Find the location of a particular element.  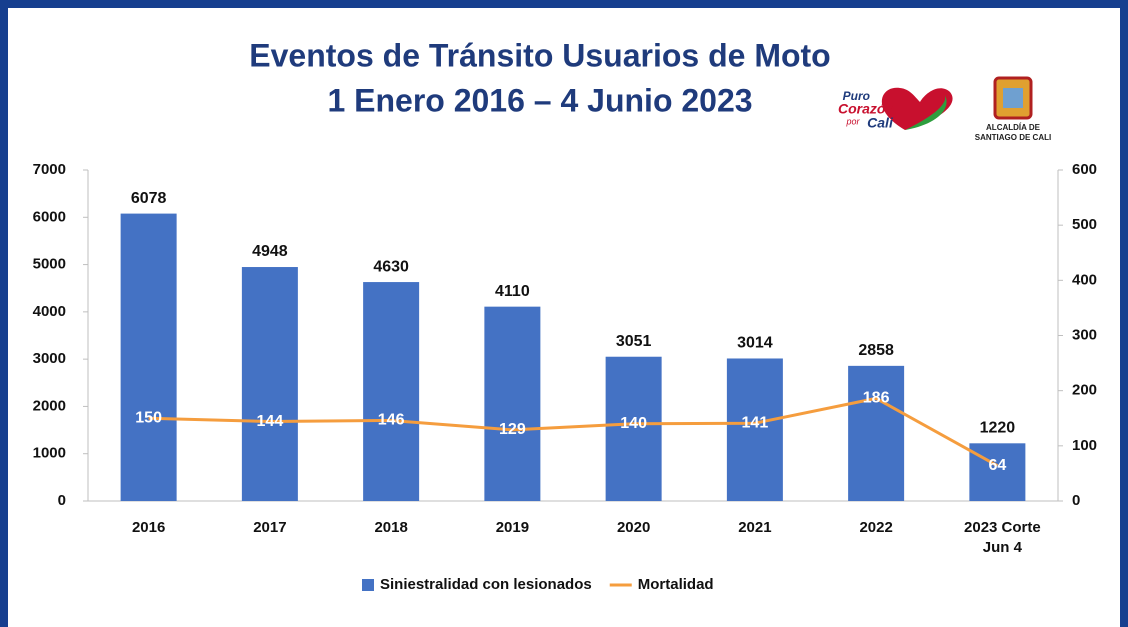

y-tick-label: 5000 is located at coordinates (49, 264).